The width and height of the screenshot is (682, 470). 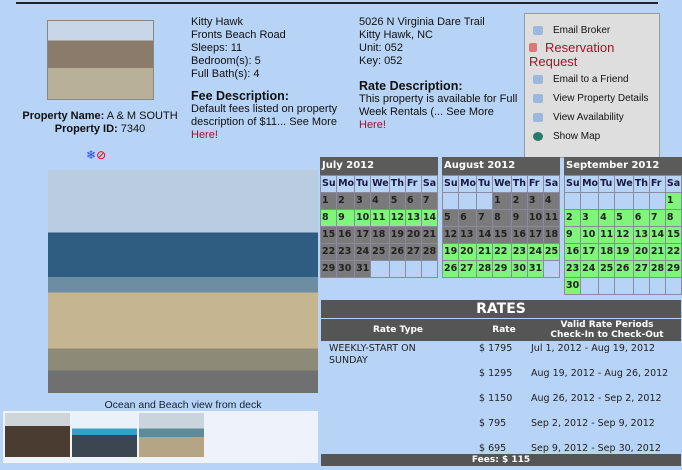 What do you see at coordinates (363, 252) in the screenshot?
I see `day-booked: 24` at bounding box center [363, 252].